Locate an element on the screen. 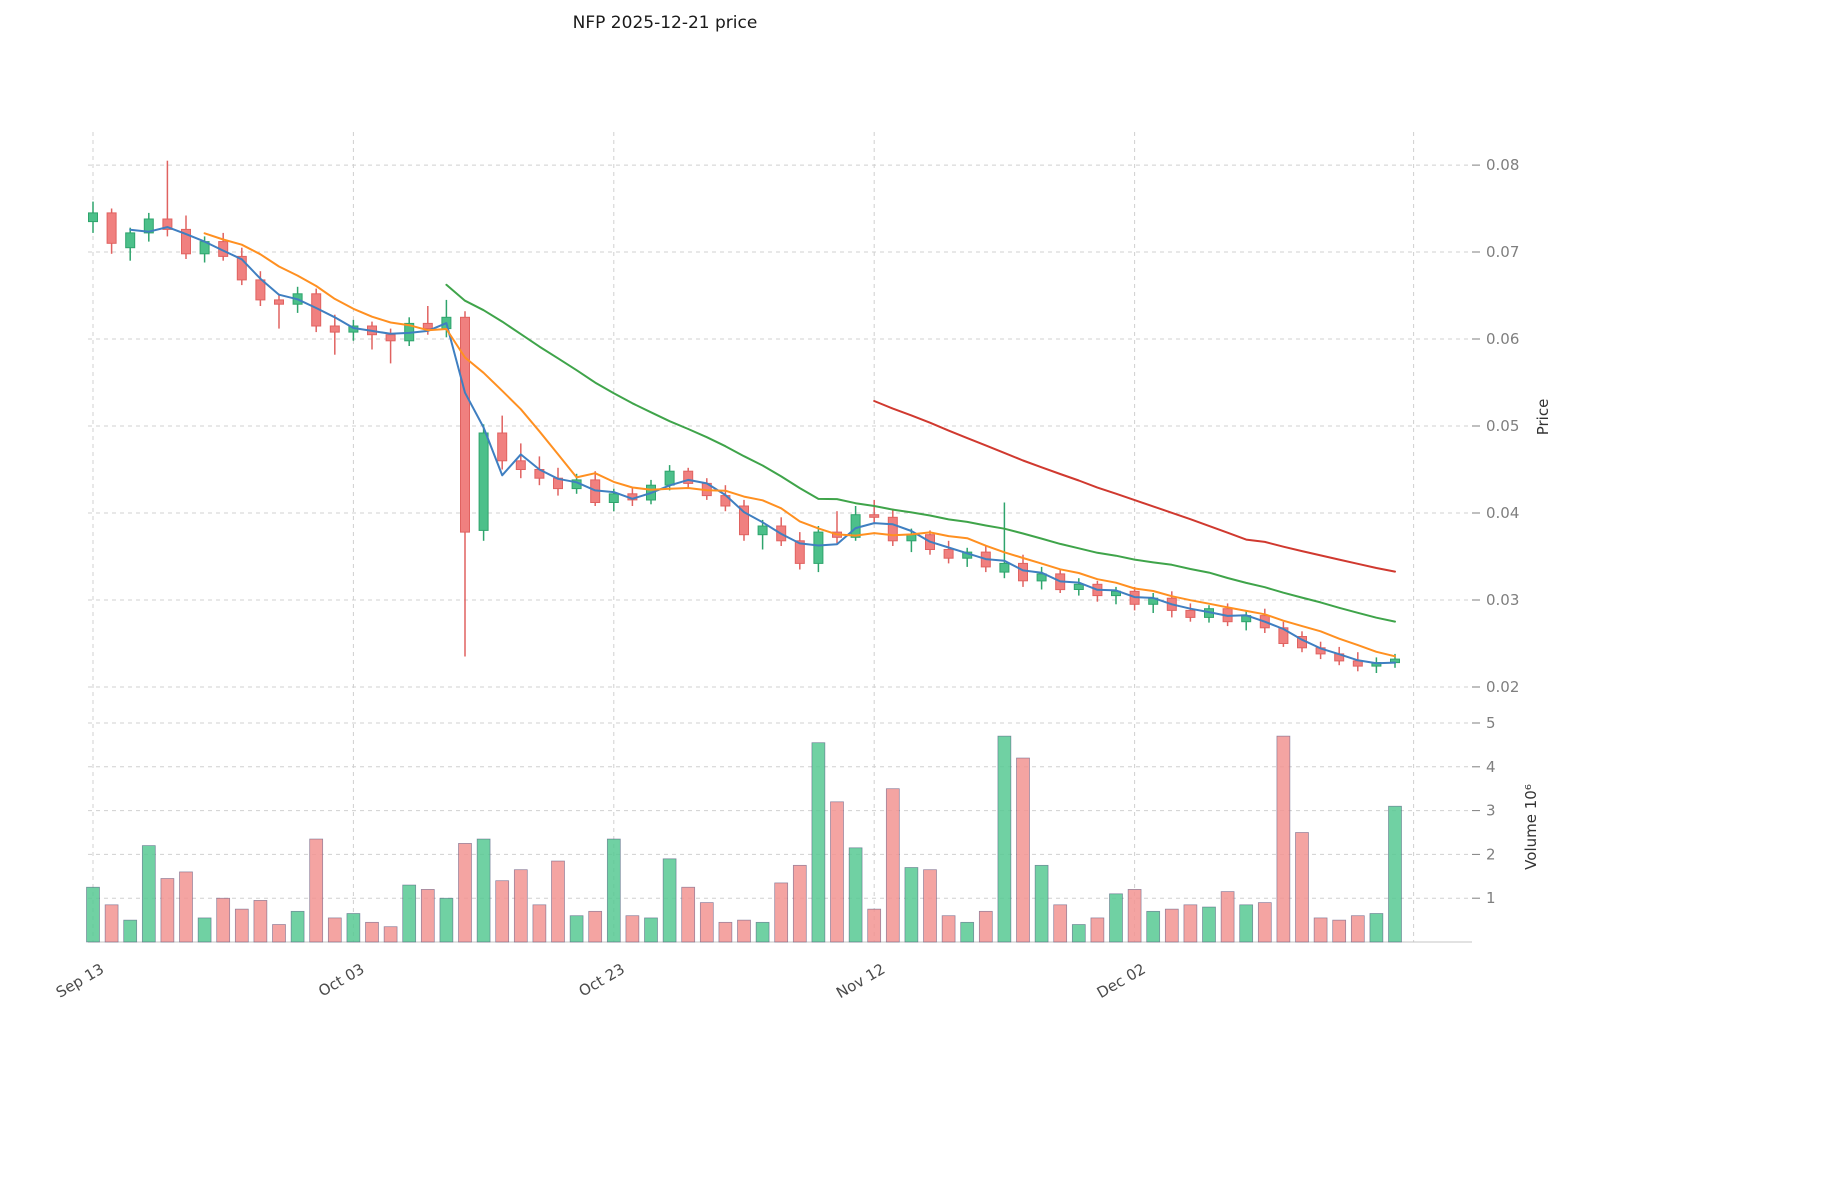  price-tick-label: 0.03 is located at coordinates (1502, 600).